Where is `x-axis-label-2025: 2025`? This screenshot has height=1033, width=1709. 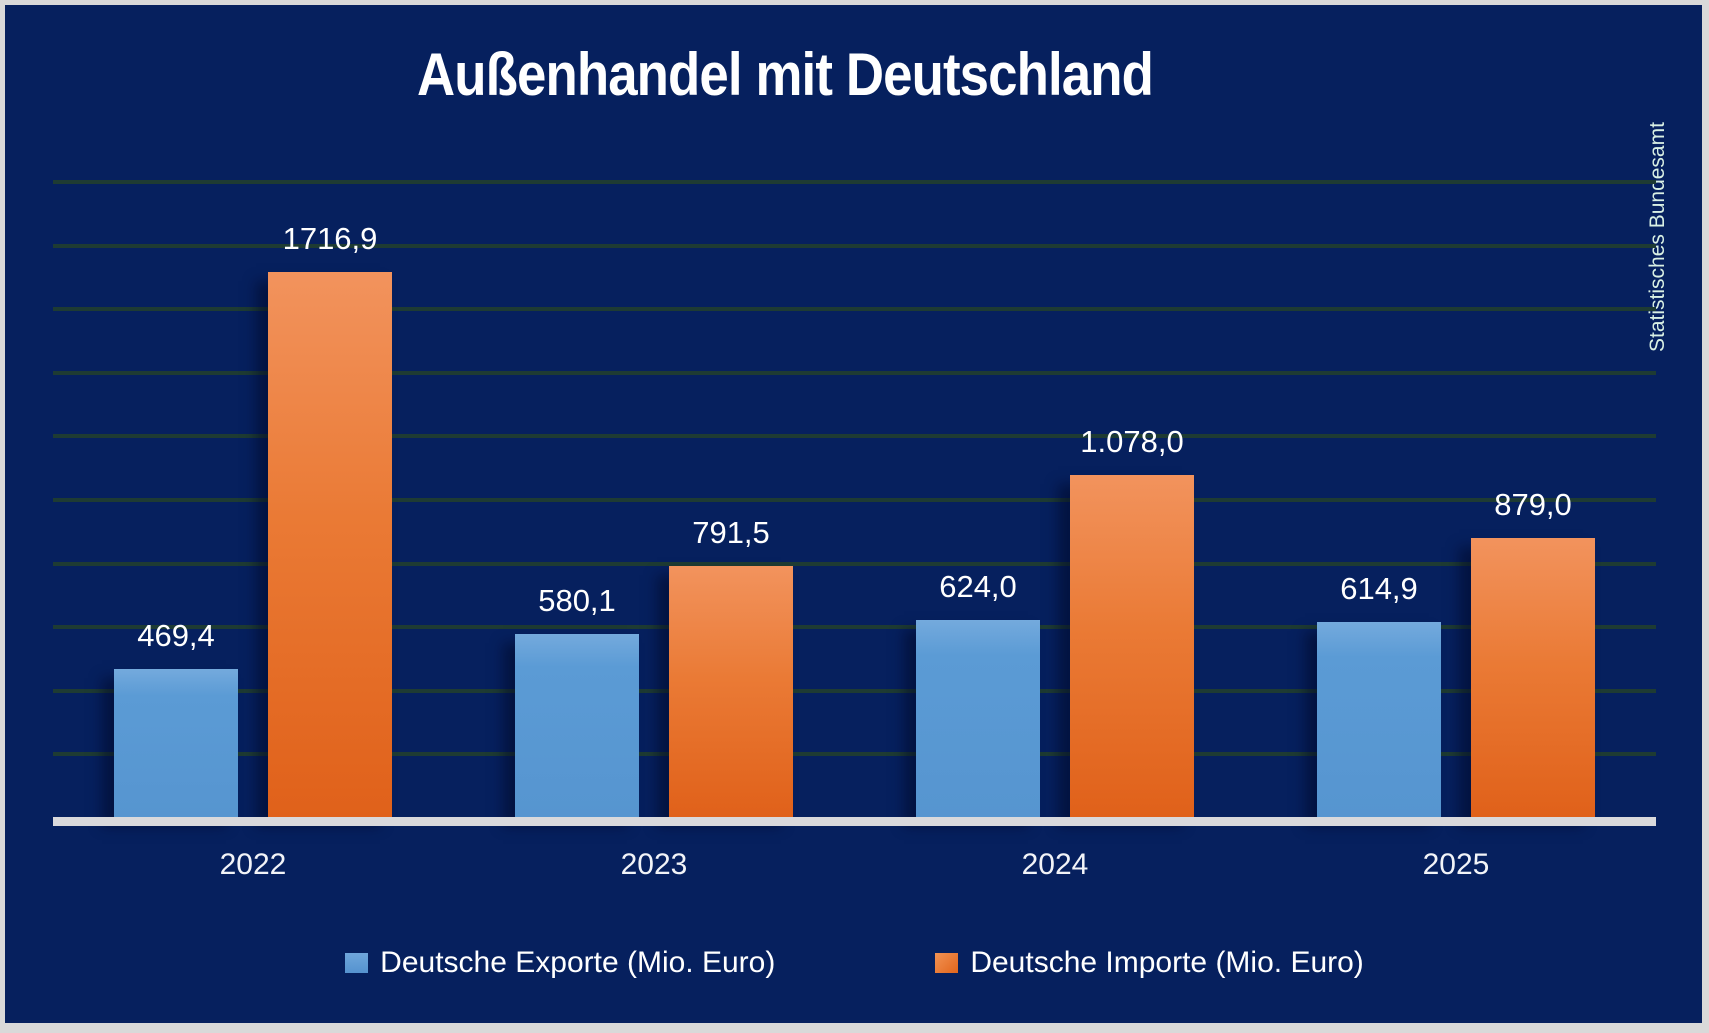 x-axis-label-2025: 2025 is located at coordinates (1456, 864).